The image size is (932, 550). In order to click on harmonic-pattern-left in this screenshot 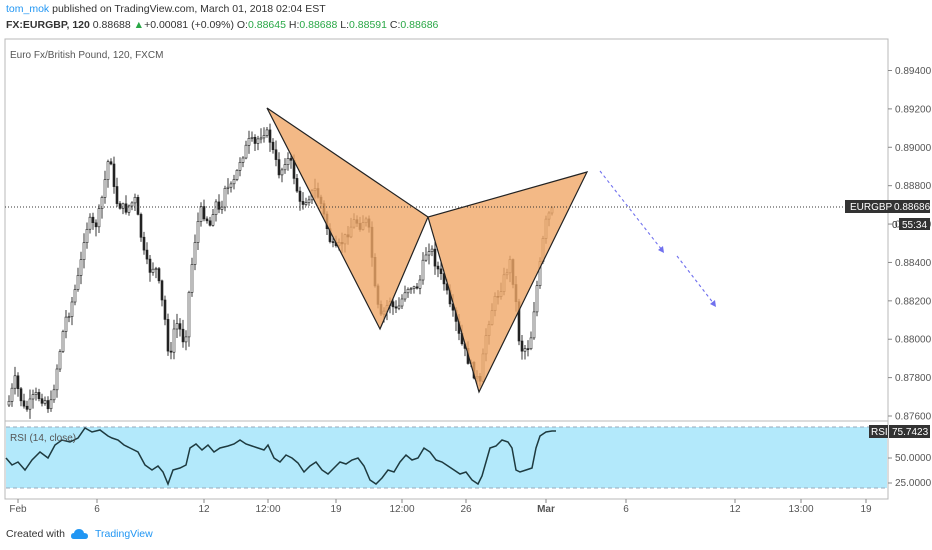, I will do `click(347, 219)`.